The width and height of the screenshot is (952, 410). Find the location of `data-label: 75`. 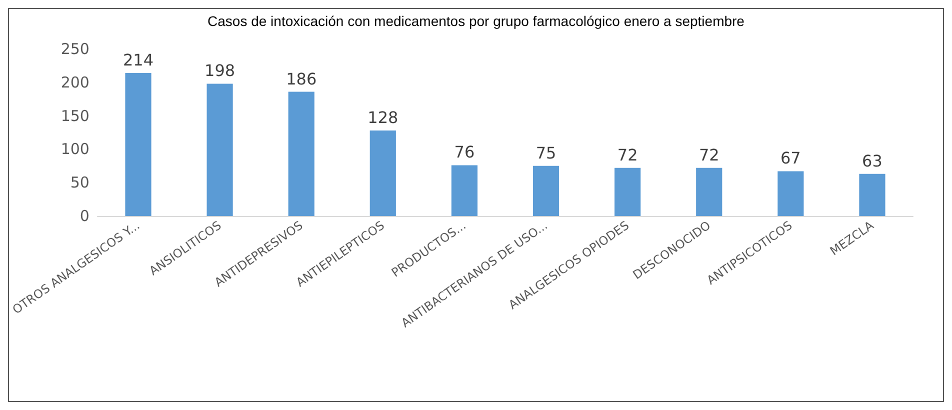

data-label: 75 is located at coordinates (546, 152).